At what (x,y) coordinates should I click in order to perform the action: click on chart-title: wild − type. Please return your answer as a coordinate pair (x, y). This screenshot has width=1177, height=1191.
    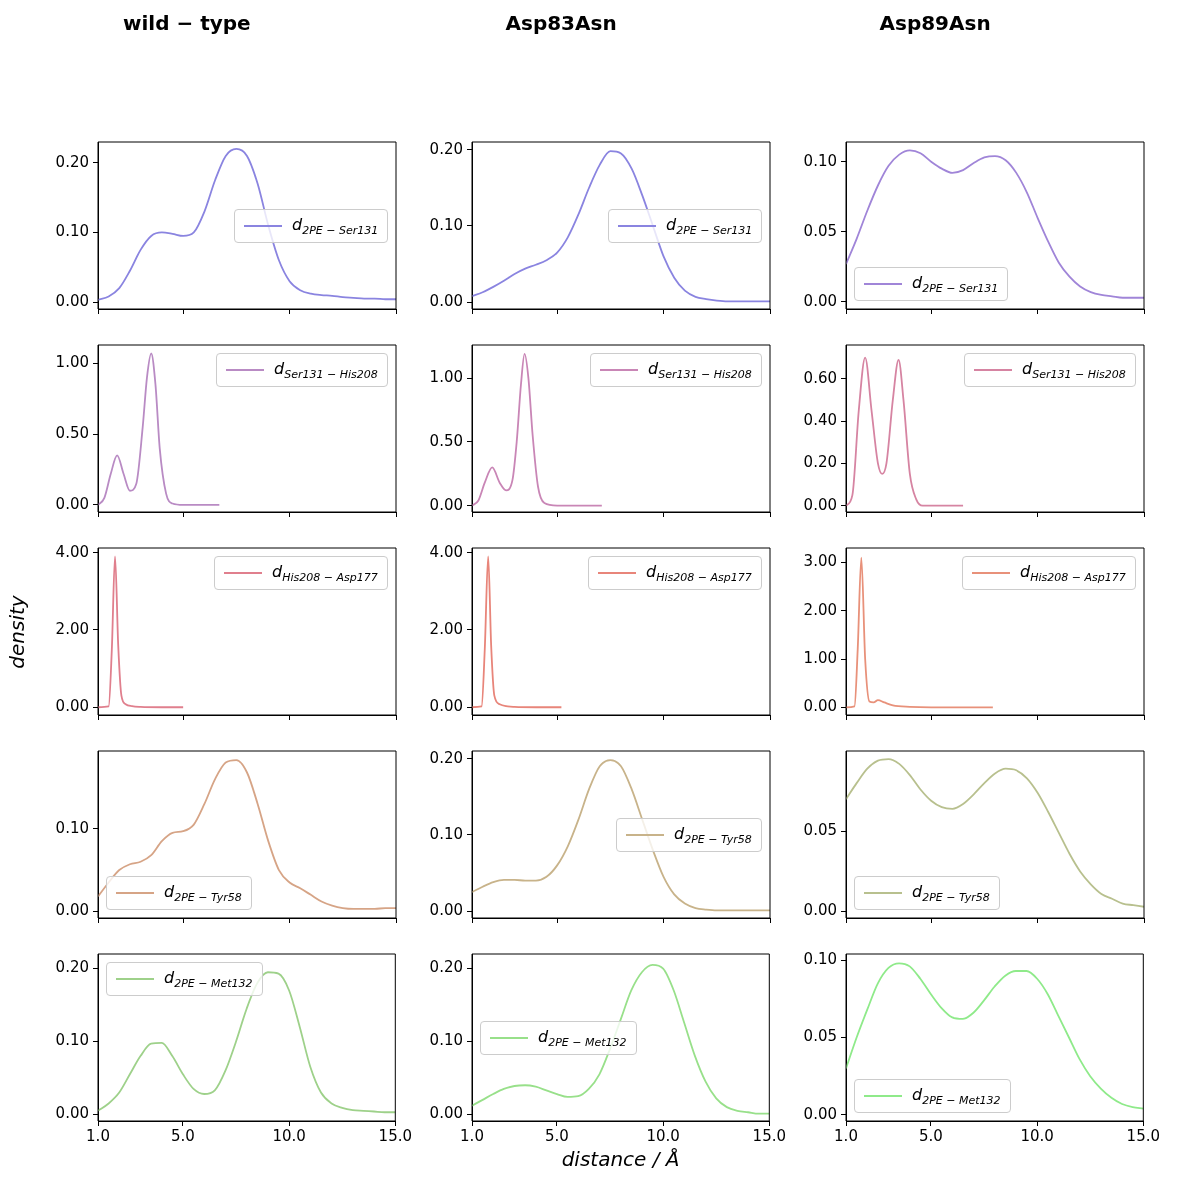
    Looking at the image, I should click on (187, 23).